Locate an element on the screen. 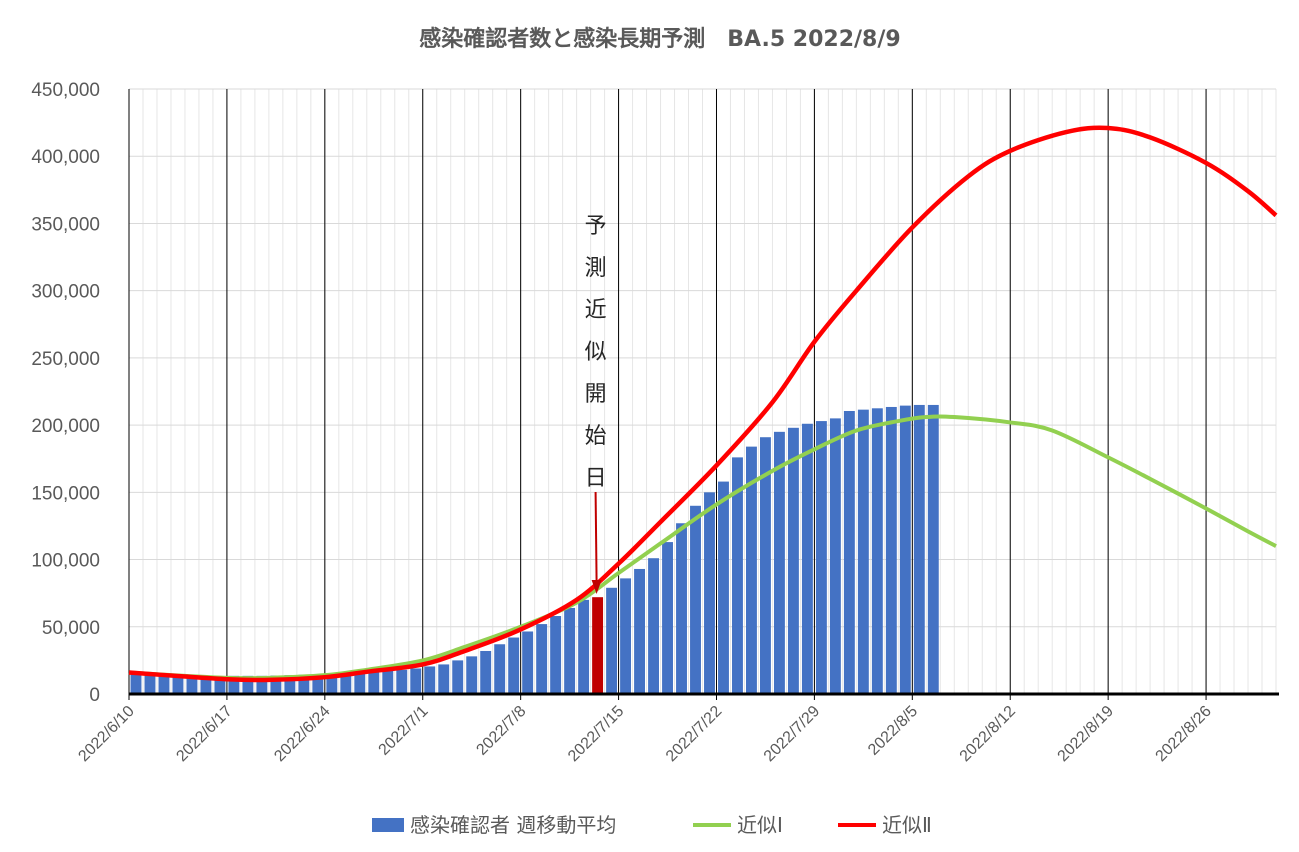 The height and width of the screenshot is (852, 1299). x-tick-label: 2022/7/15 is located at coordinates (596, 734).